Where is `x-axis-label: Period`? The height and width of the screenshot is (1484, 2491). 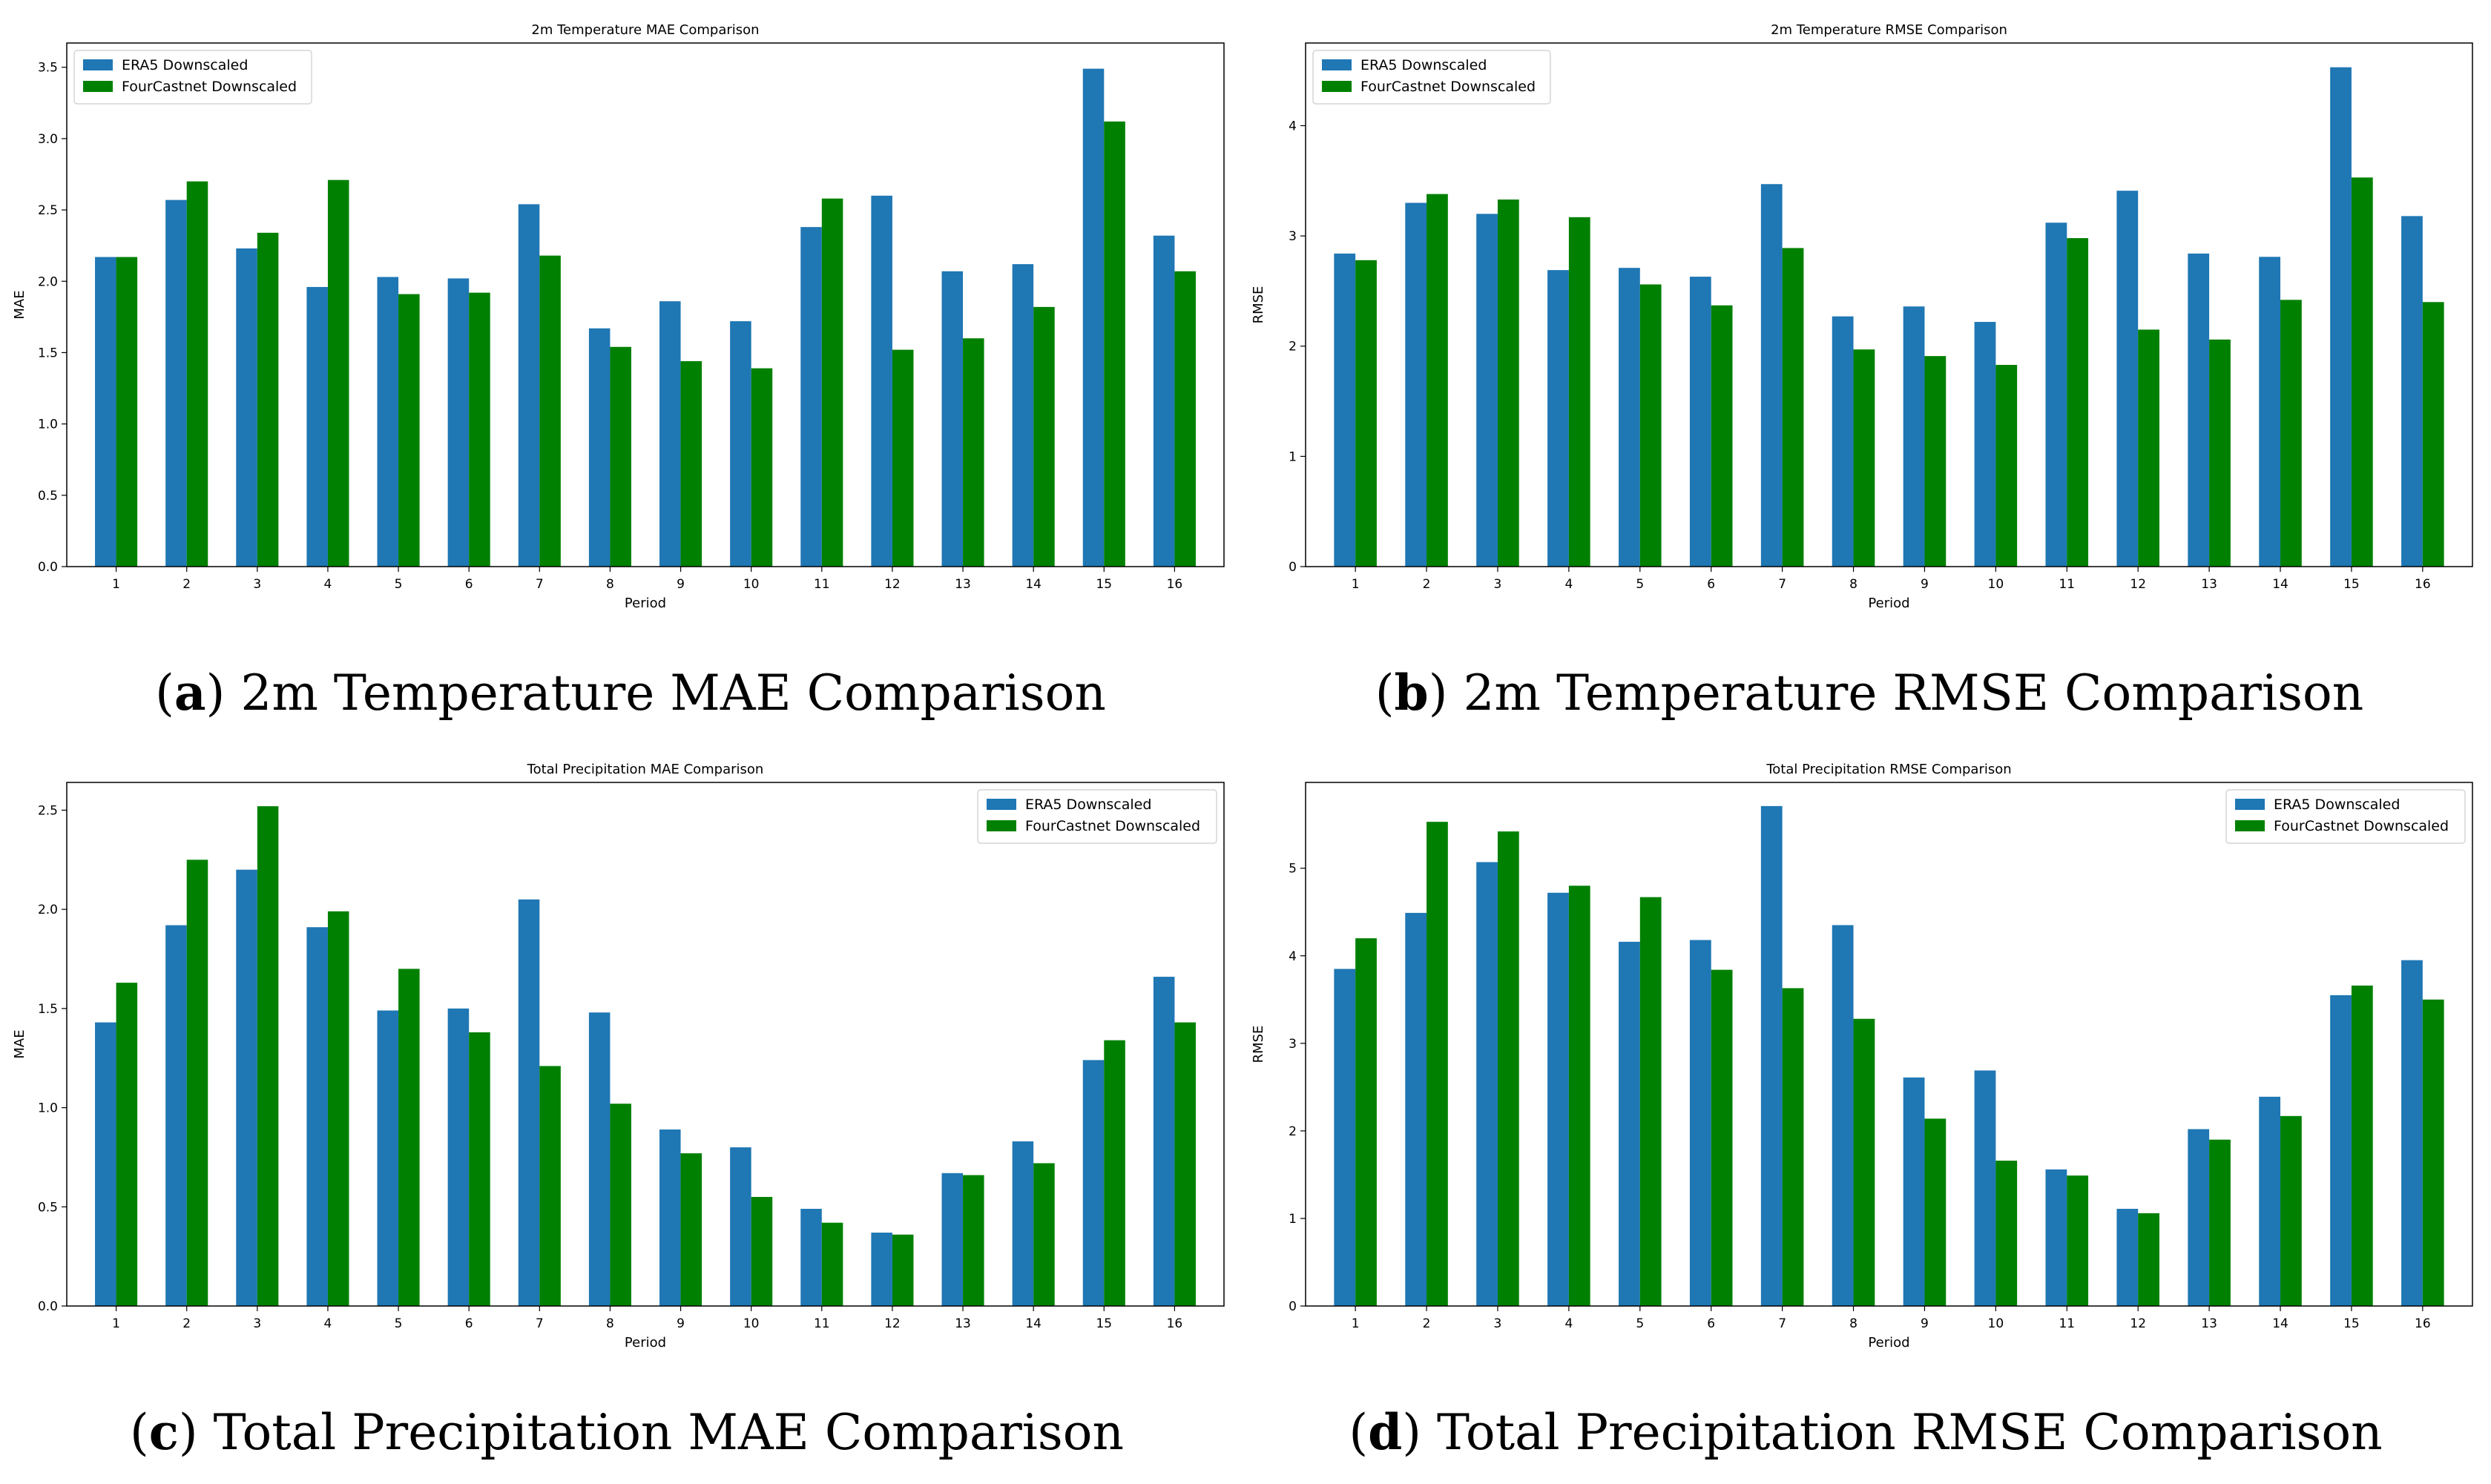
x-axis-label: Period is located at coordinates (646, 603).